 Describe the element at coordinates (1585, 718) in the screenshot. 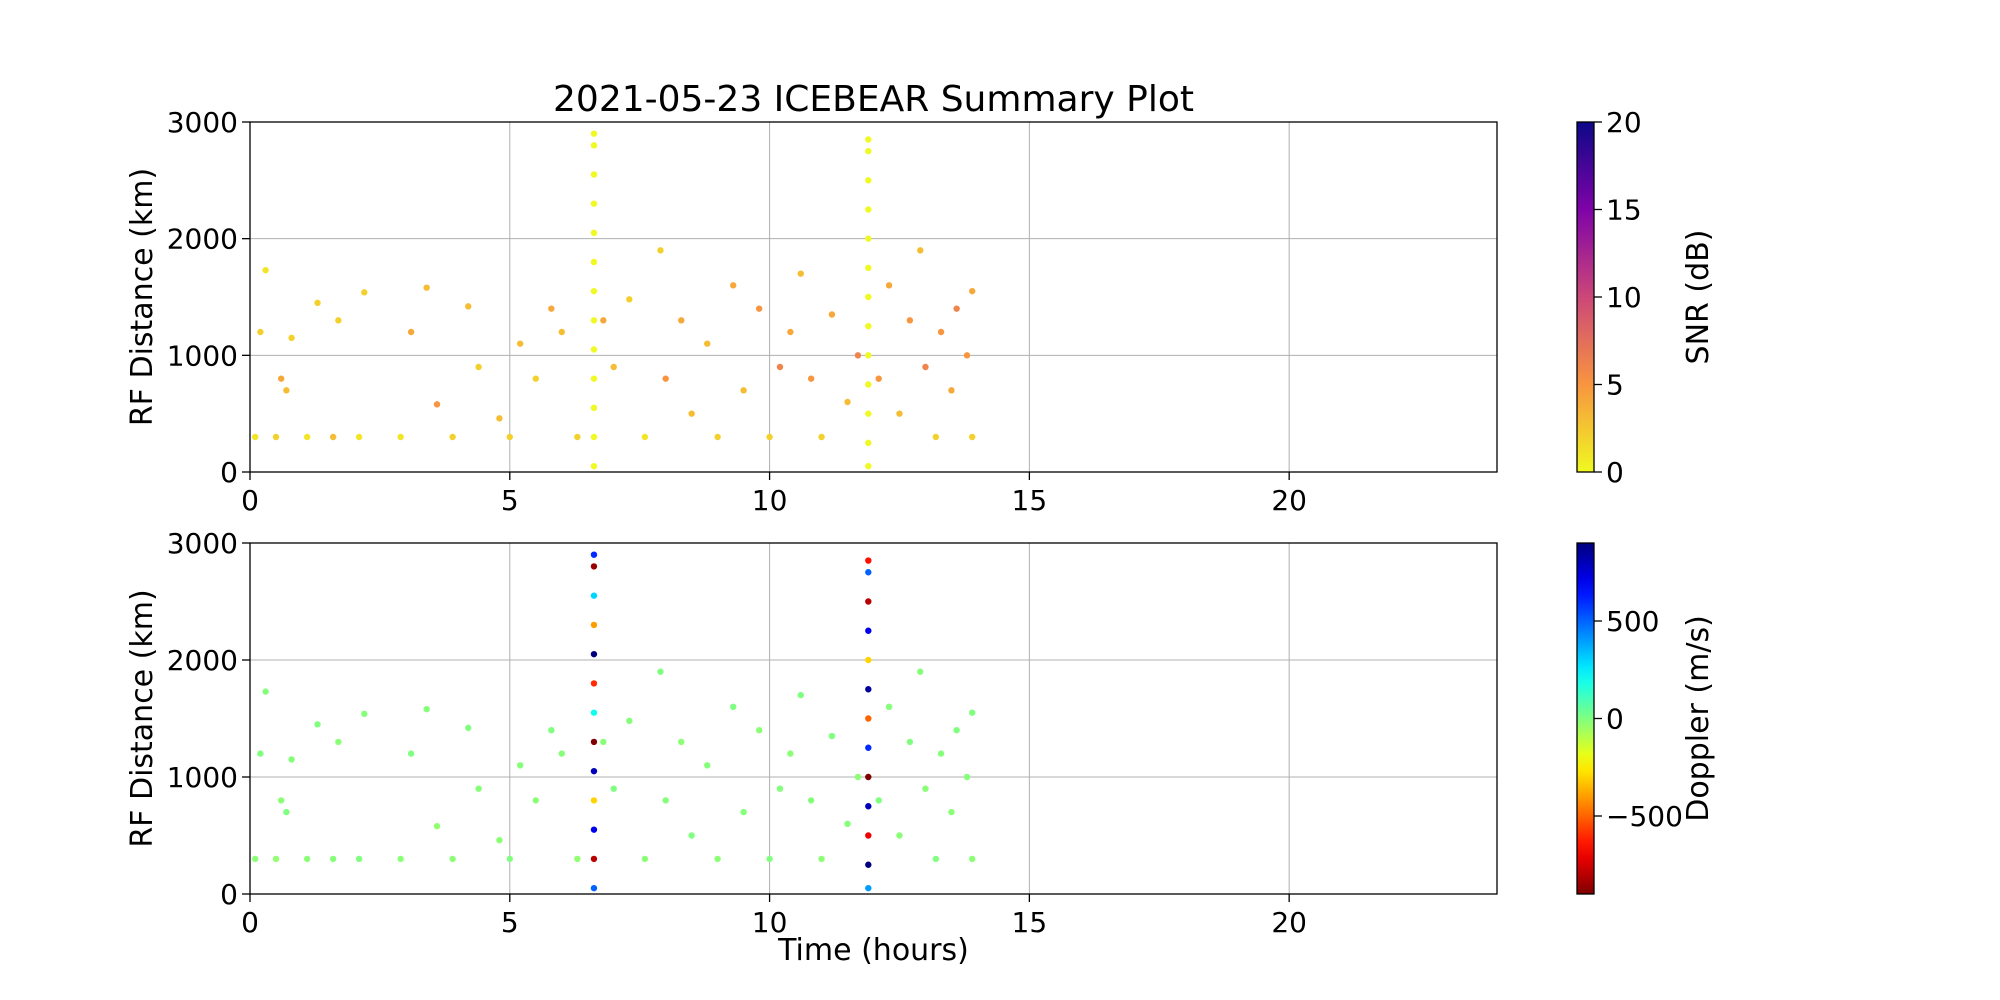

I see `colorbar` at that location.